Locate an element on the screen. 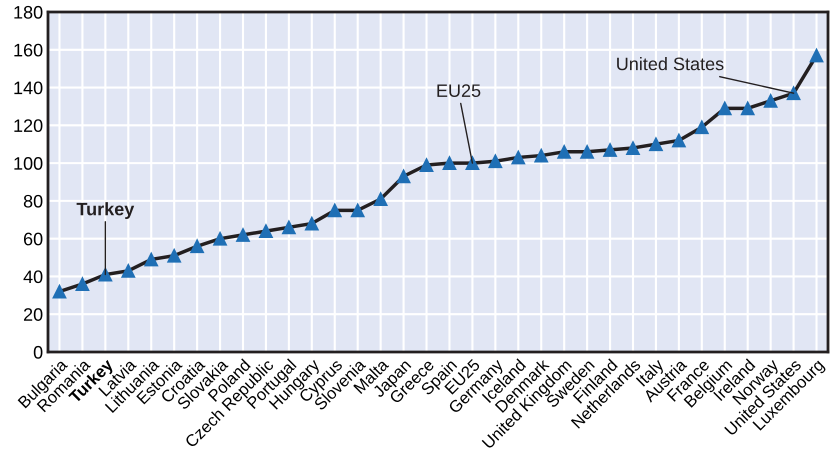 This screenshot has height=455, width=836. y-tick-label: 0 is located at coordinates (38, 352).